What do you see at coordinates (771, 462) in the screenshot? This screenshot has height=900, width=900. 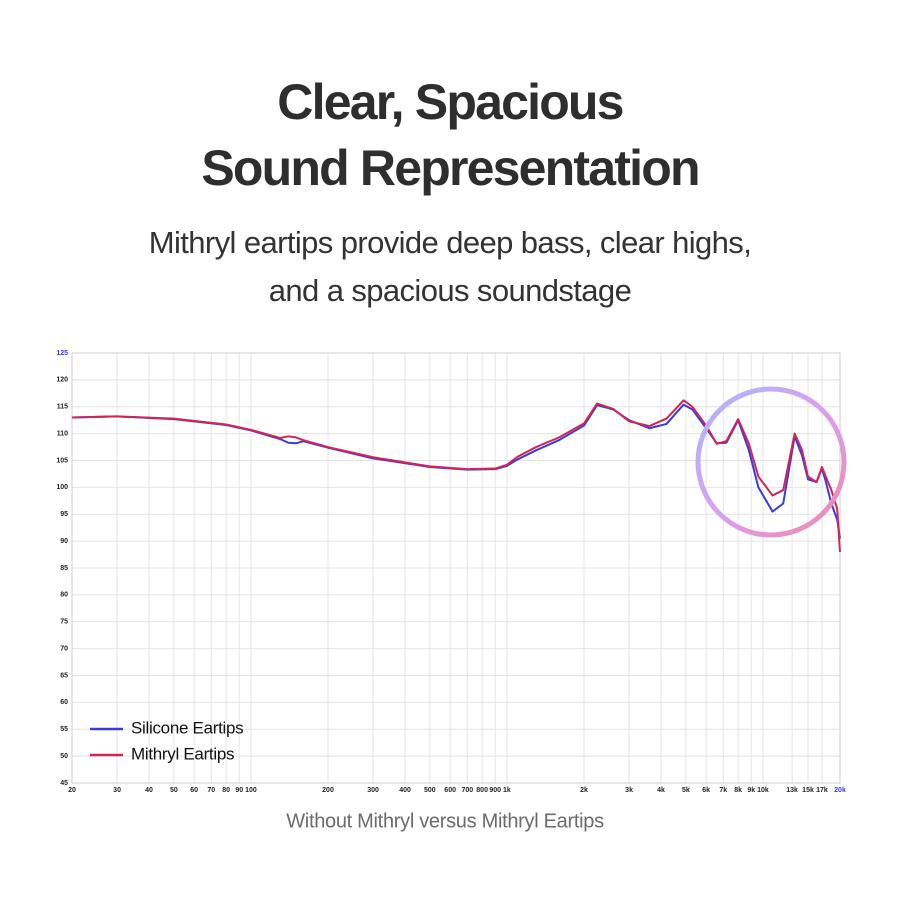 I see `highlight-ring` at bounding box center [771, 462].